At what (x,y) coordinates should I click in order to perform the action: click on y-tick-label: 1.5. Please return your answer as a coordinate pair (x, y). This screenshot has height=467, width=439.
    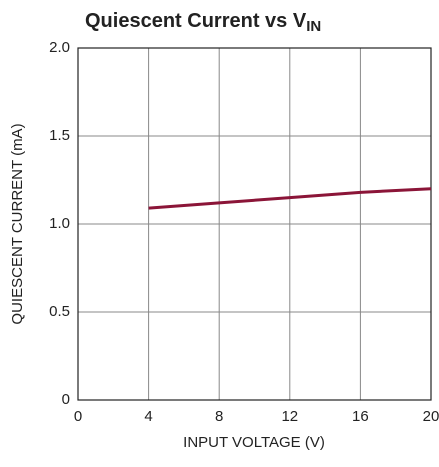
    Looking at the image, I should click on (59, 135).